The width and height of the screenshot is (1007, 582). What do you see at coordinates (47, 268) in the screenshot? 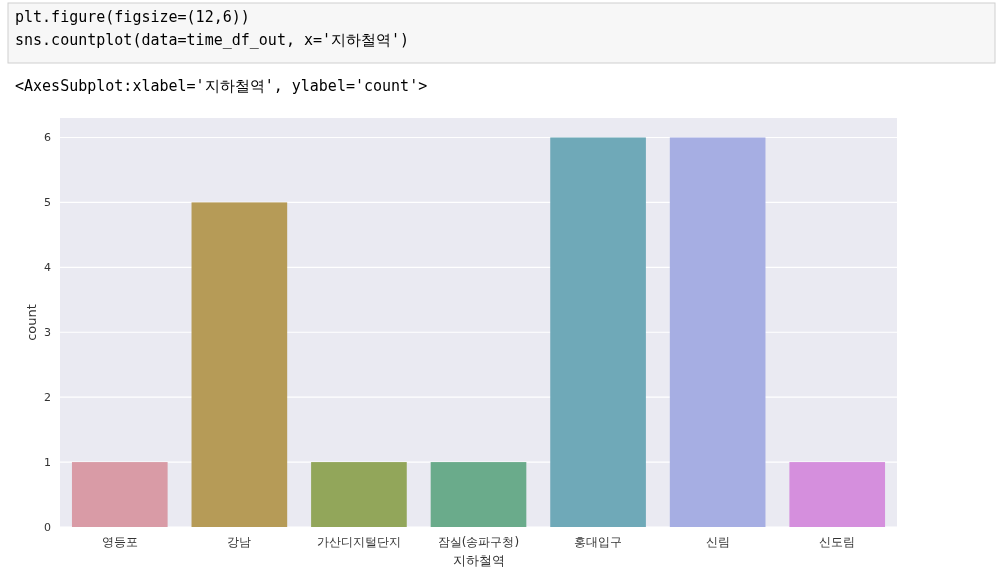
I see `y-tick-label: 4` at bounding box center [47, 268].